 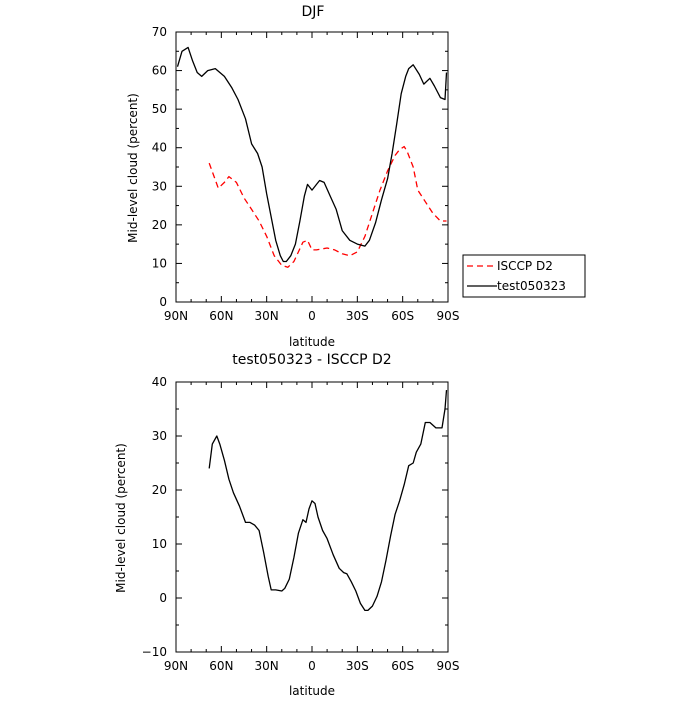 What do you see at coordinates (121, 518) in the screenshot?
I see `y-axis-label-difference: Mid-level cloud (percent)` at bounding box center [121, 518].